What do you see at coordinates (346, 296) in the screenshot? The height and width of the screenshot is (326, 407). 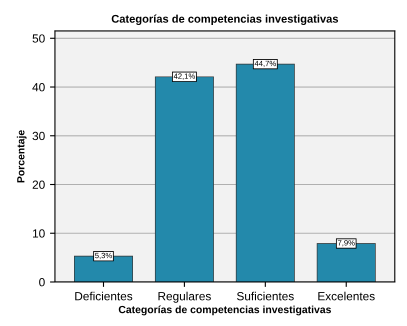 I see `x-tick-label: Excelentes` at bounding box center [346, 296].